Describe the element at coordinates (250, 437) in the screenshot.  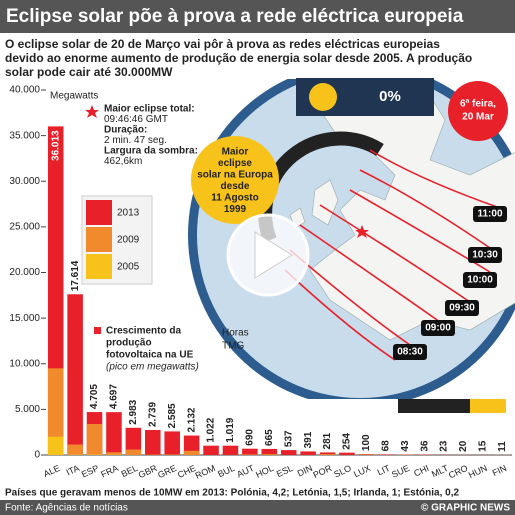
I see `value-label: 690` at that location.